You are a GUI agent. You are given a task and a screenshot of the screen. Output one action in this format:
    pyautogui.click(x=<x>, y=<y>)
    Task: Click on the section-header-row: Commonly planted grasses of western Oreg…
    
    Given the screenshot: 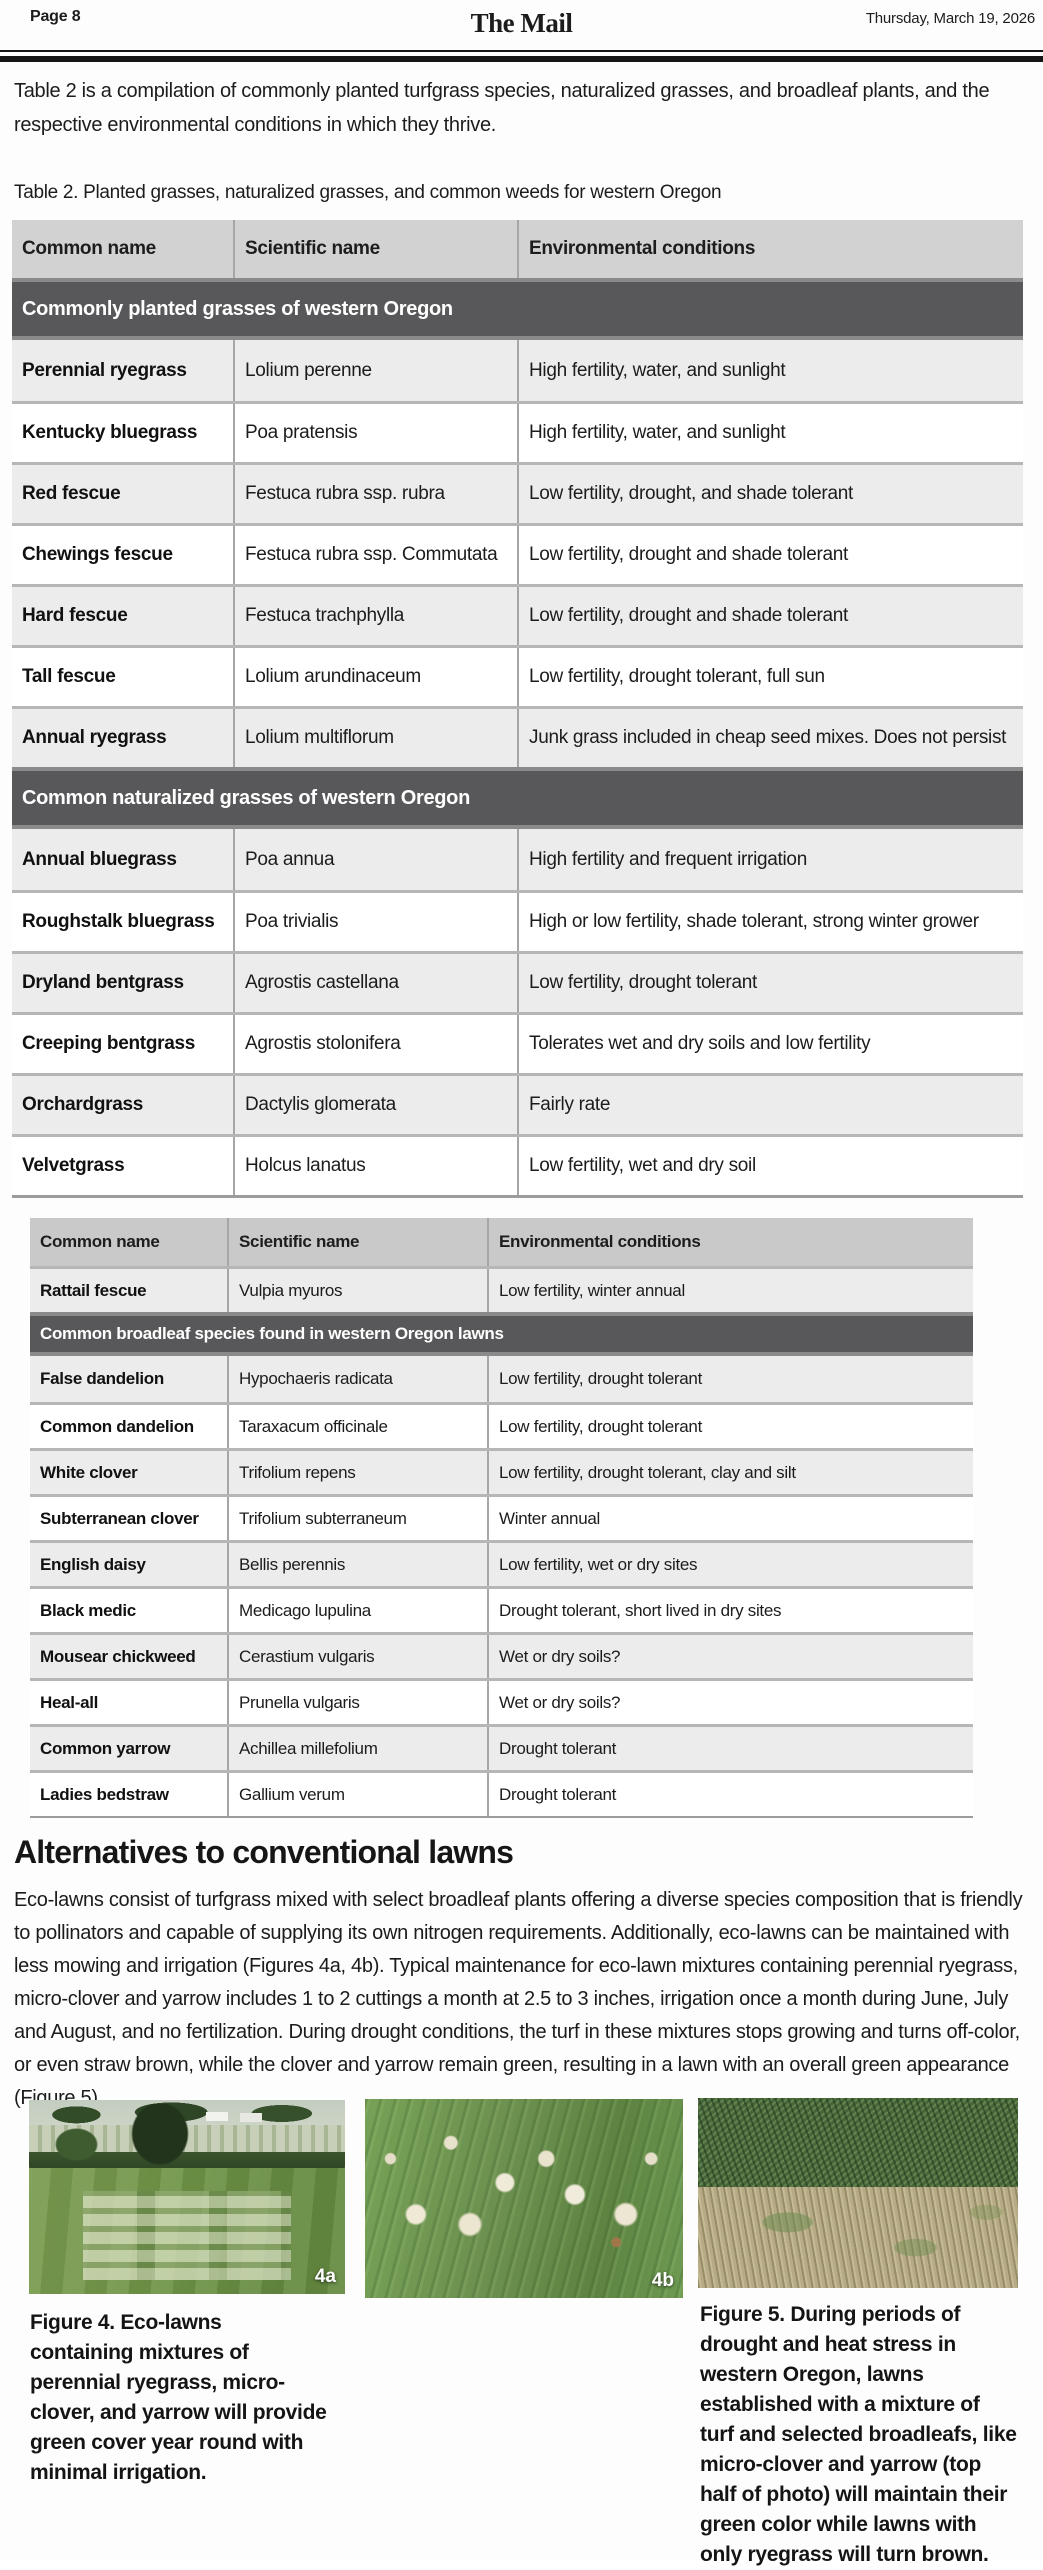 What is the action you would take?
    pyautogui.click(x=517, y=309)
    